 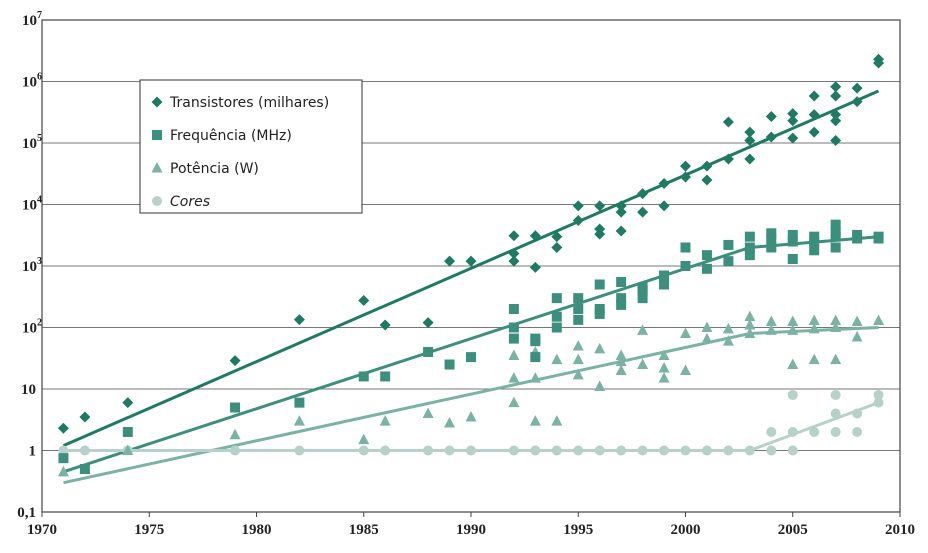 I want to click on legend-marker-square, so click(x=157, y=135).